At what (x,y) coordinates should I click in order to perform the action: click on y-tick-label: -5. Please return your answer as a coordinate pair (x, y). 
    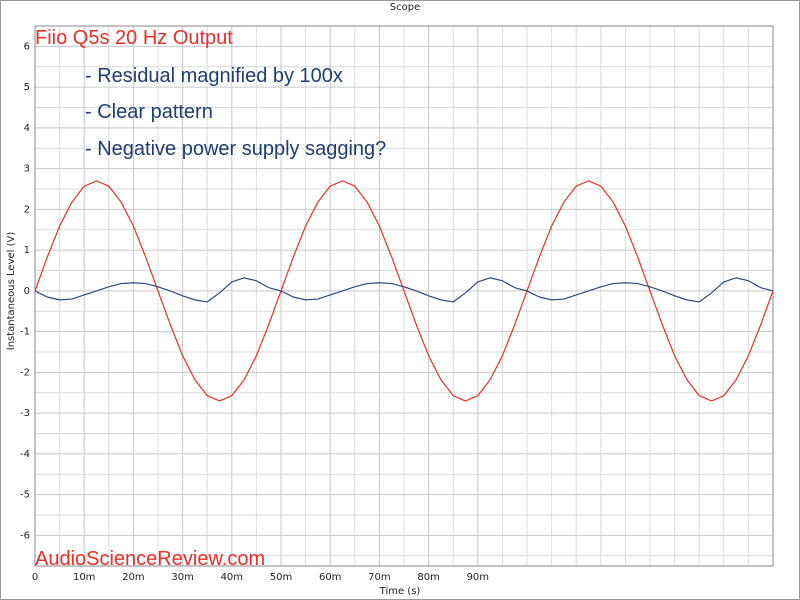
    Looking at the image, I should click on (25, 495).